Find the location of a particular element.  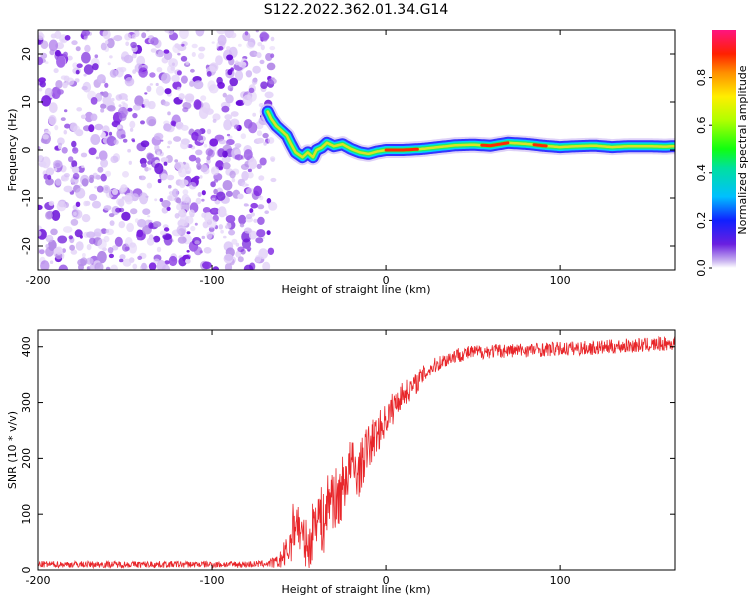

spectrogram-ridge is located at coordinates (467, 134).